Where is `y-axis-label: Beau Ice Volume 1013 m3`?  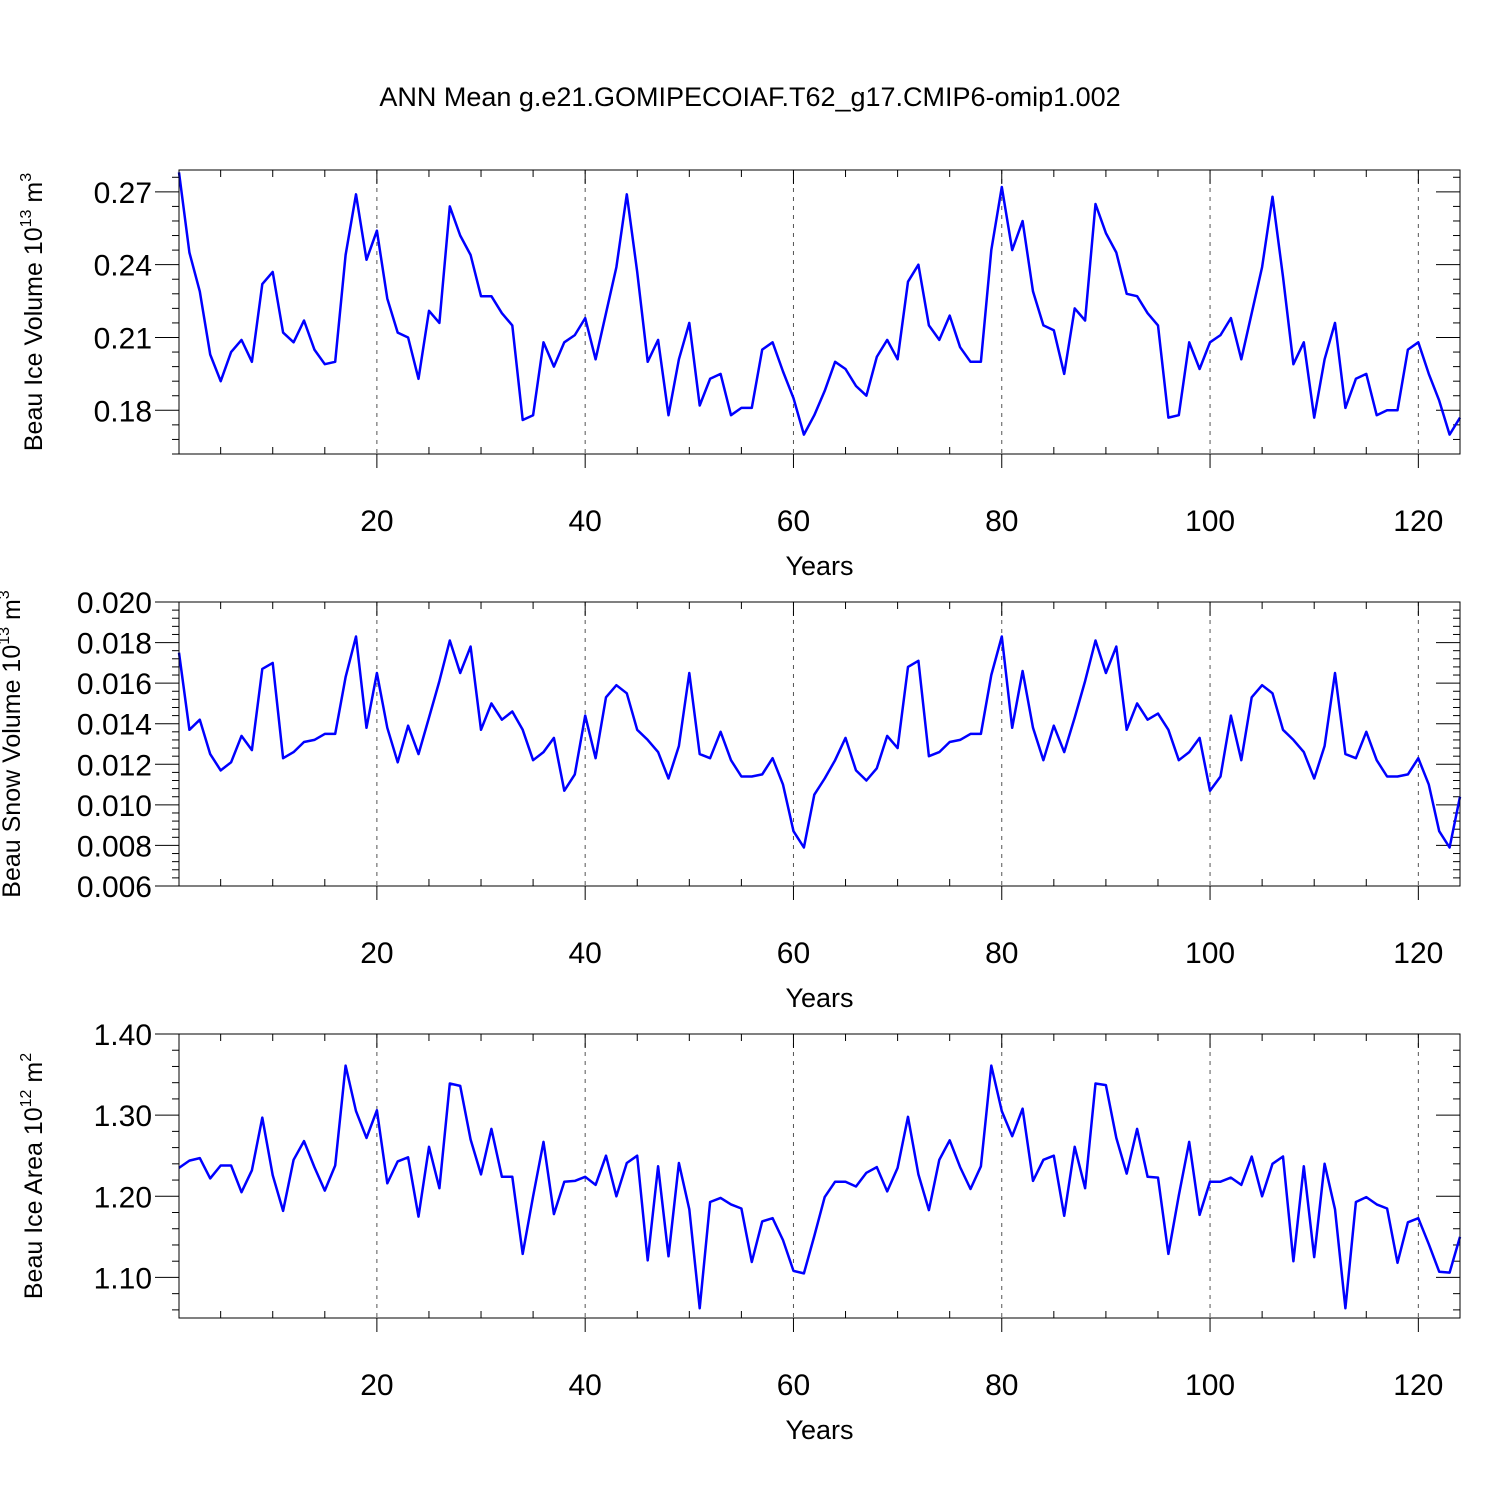 y-axis-label: Beau Ice Volume 1013 m3 is located at coordinates (33, 312).